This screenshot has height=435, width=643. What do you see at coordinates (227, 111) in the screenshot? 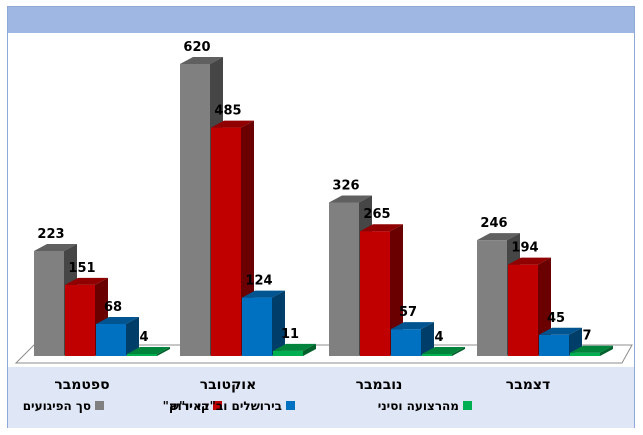
I see `data-label: 485` at bounding box center [227, 111].